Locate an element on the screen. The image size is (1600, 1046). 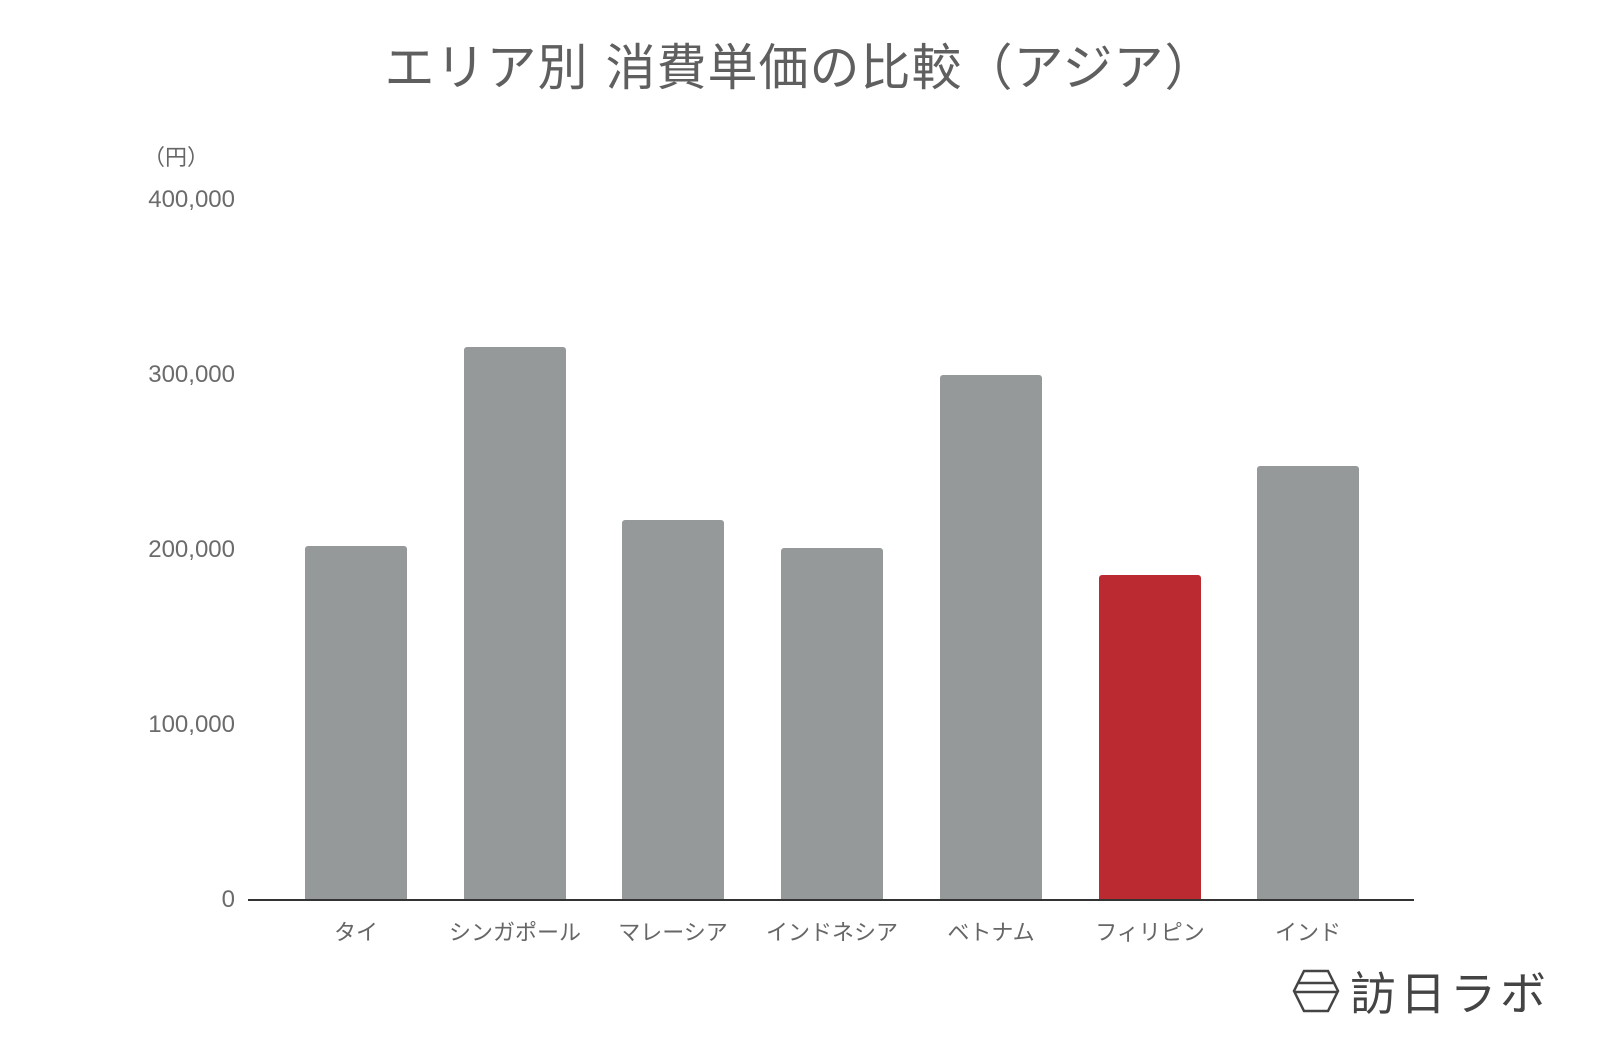
y-tick-300000: 300,000 is located at coordinates (191, 374).